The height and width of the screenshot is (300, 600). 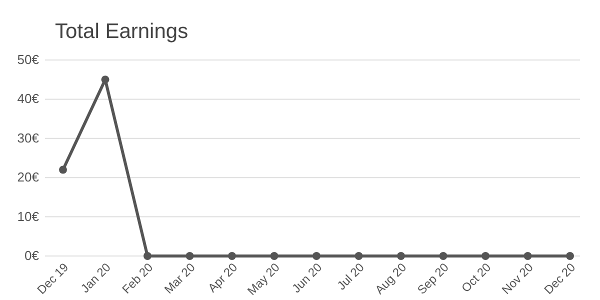 What do you see at coordinates (28, 59) in the screenshot?
I see `y-tick-label: 50€` at bounding box center [28, 59].